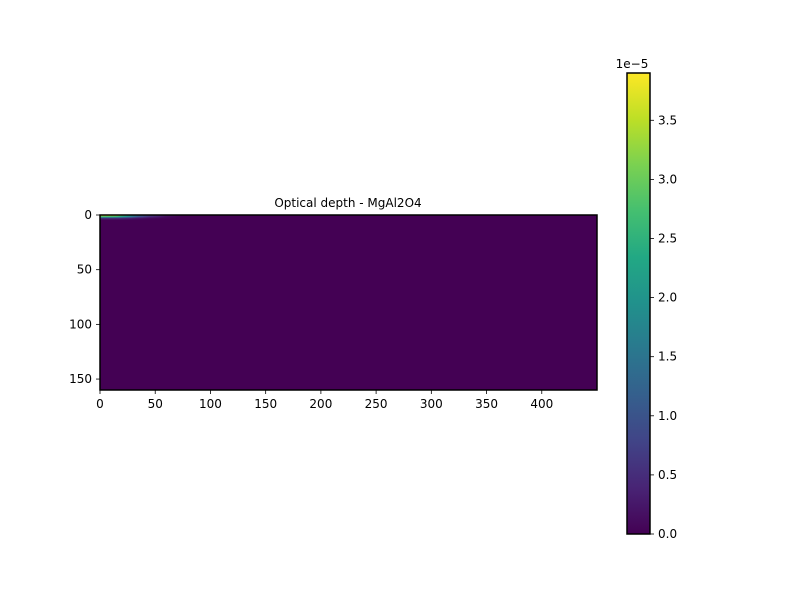 The image size is (800, 600). Describe the element at coordinates (667, 475) in the screenshot. I see `colorbar-tick-label: 0.5` at that location.